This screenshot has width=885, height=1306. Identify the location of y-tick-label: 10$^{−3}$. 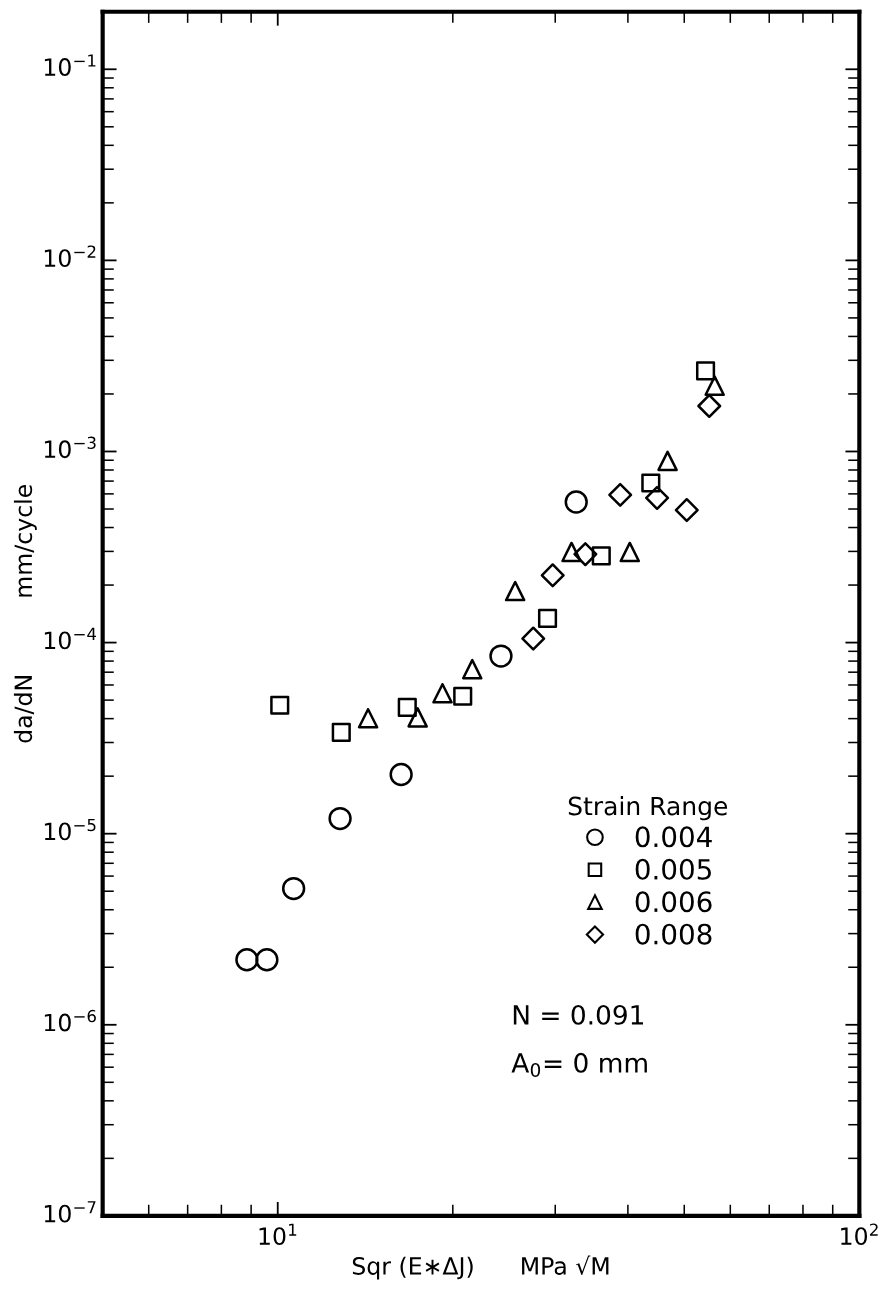
(70, 447).